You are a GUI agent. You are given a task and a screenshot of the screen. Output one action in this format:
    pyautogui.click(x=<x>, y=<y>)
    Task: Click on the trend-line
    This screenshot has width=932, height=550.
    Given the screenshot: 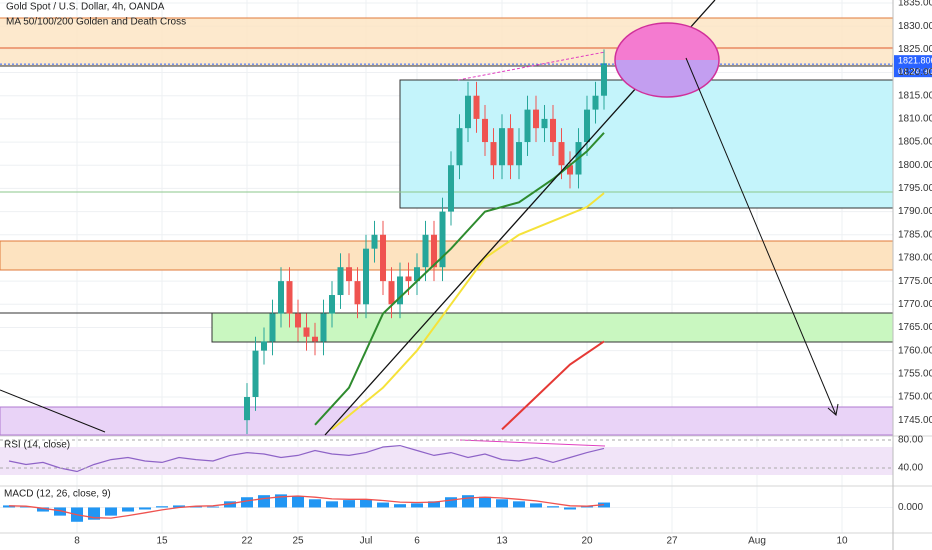 What is the action you would take?
    pyautogui.click(x=53, y=411)
    